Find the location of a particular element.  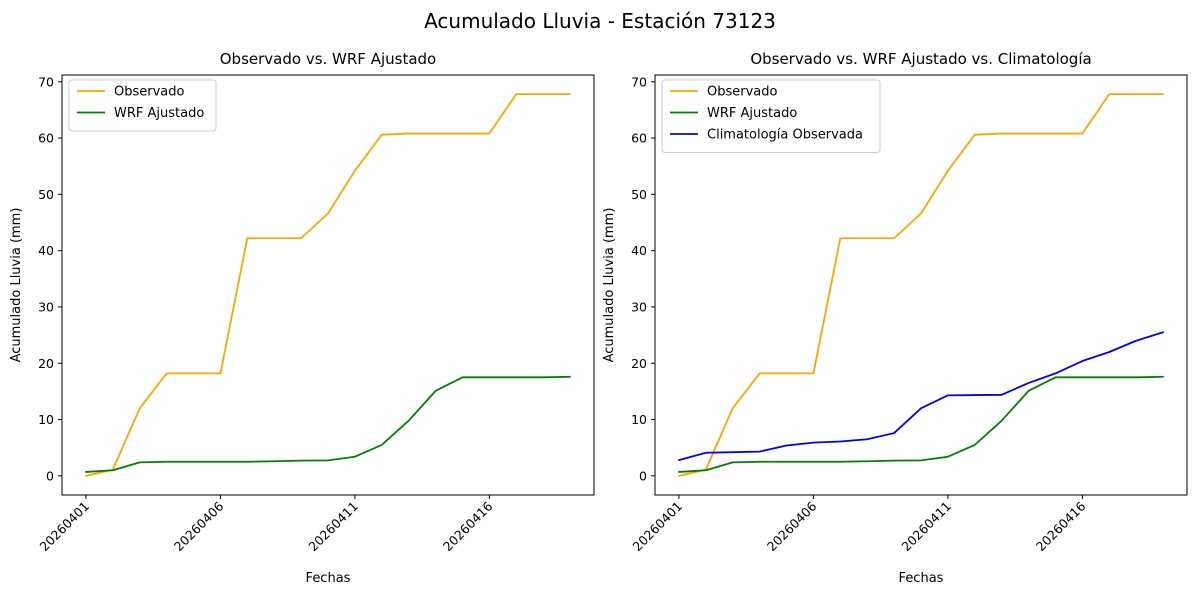

panel1-legend: Observado WRF Ajustado is located at coordinates (142, 105).